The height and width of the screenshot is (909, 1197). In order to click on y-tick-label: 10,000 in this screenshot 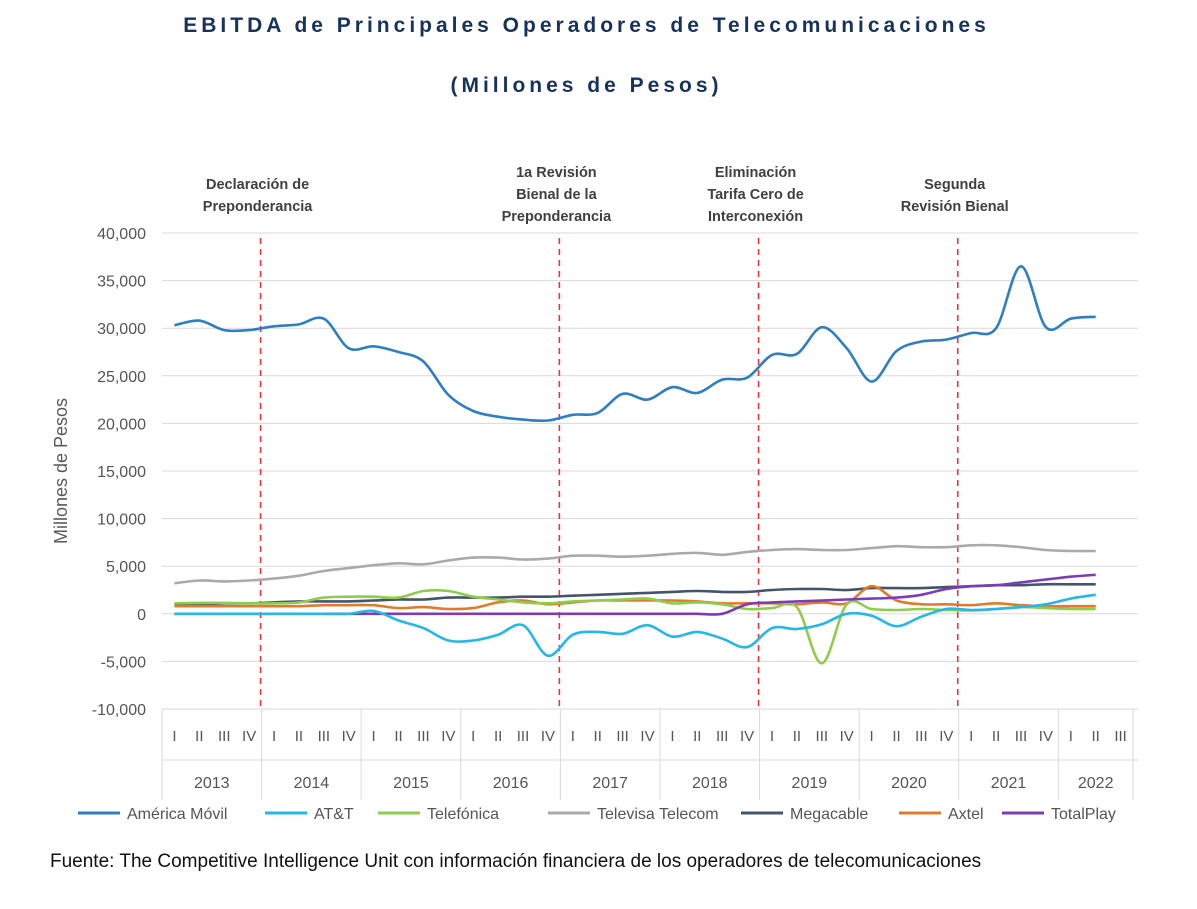, I will do `click(121, 520)`.